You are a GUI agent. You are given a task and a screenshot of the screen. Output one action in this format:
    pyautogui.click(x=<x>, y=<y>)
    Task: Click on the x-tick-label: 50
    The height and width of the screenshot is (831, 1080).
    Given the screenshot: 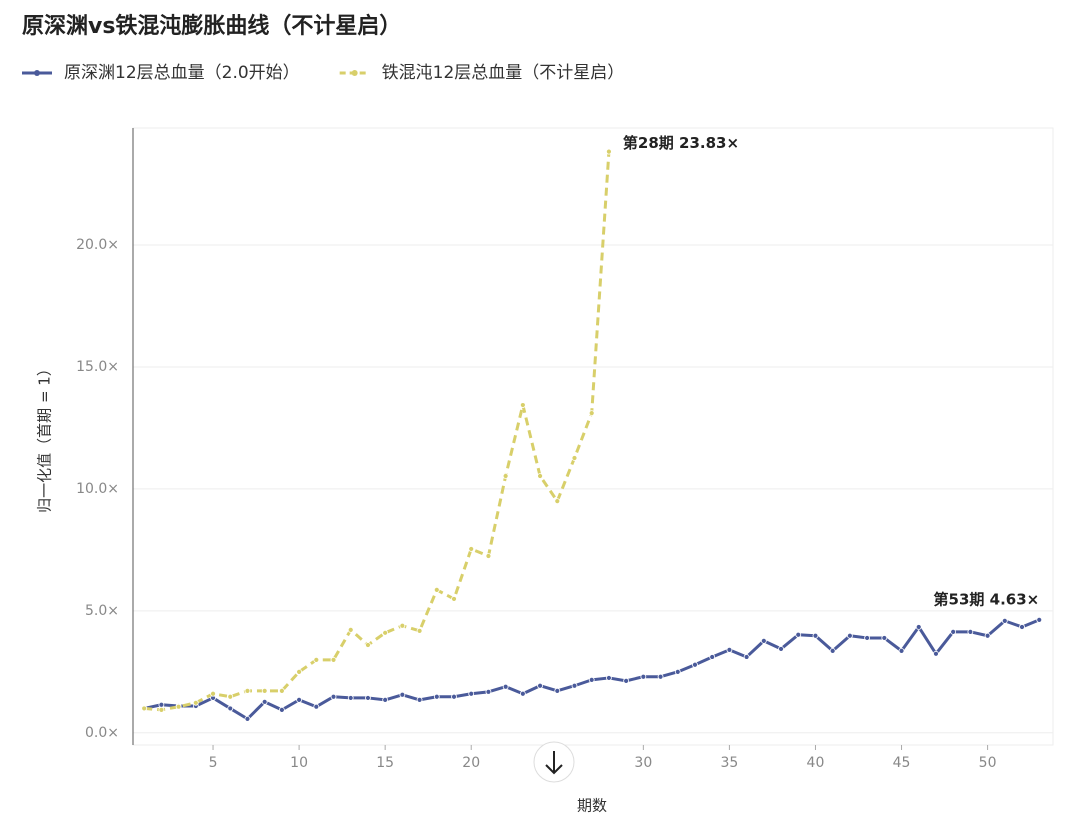 What is the action you would take?
    pyautogui.click(x=988, y=763)
    